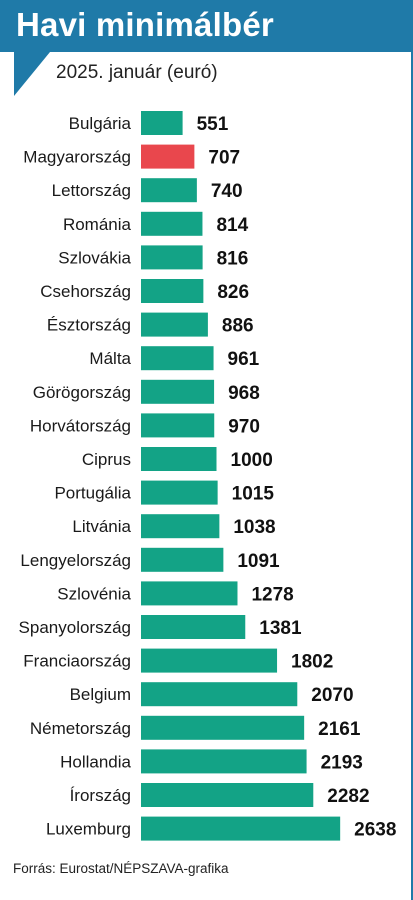 Image resolution: width=413 pixels, height=900 pixels. Describe the element at coordinates (91, 190) in the screenshot. I see `category-label: Lettország` at that location.